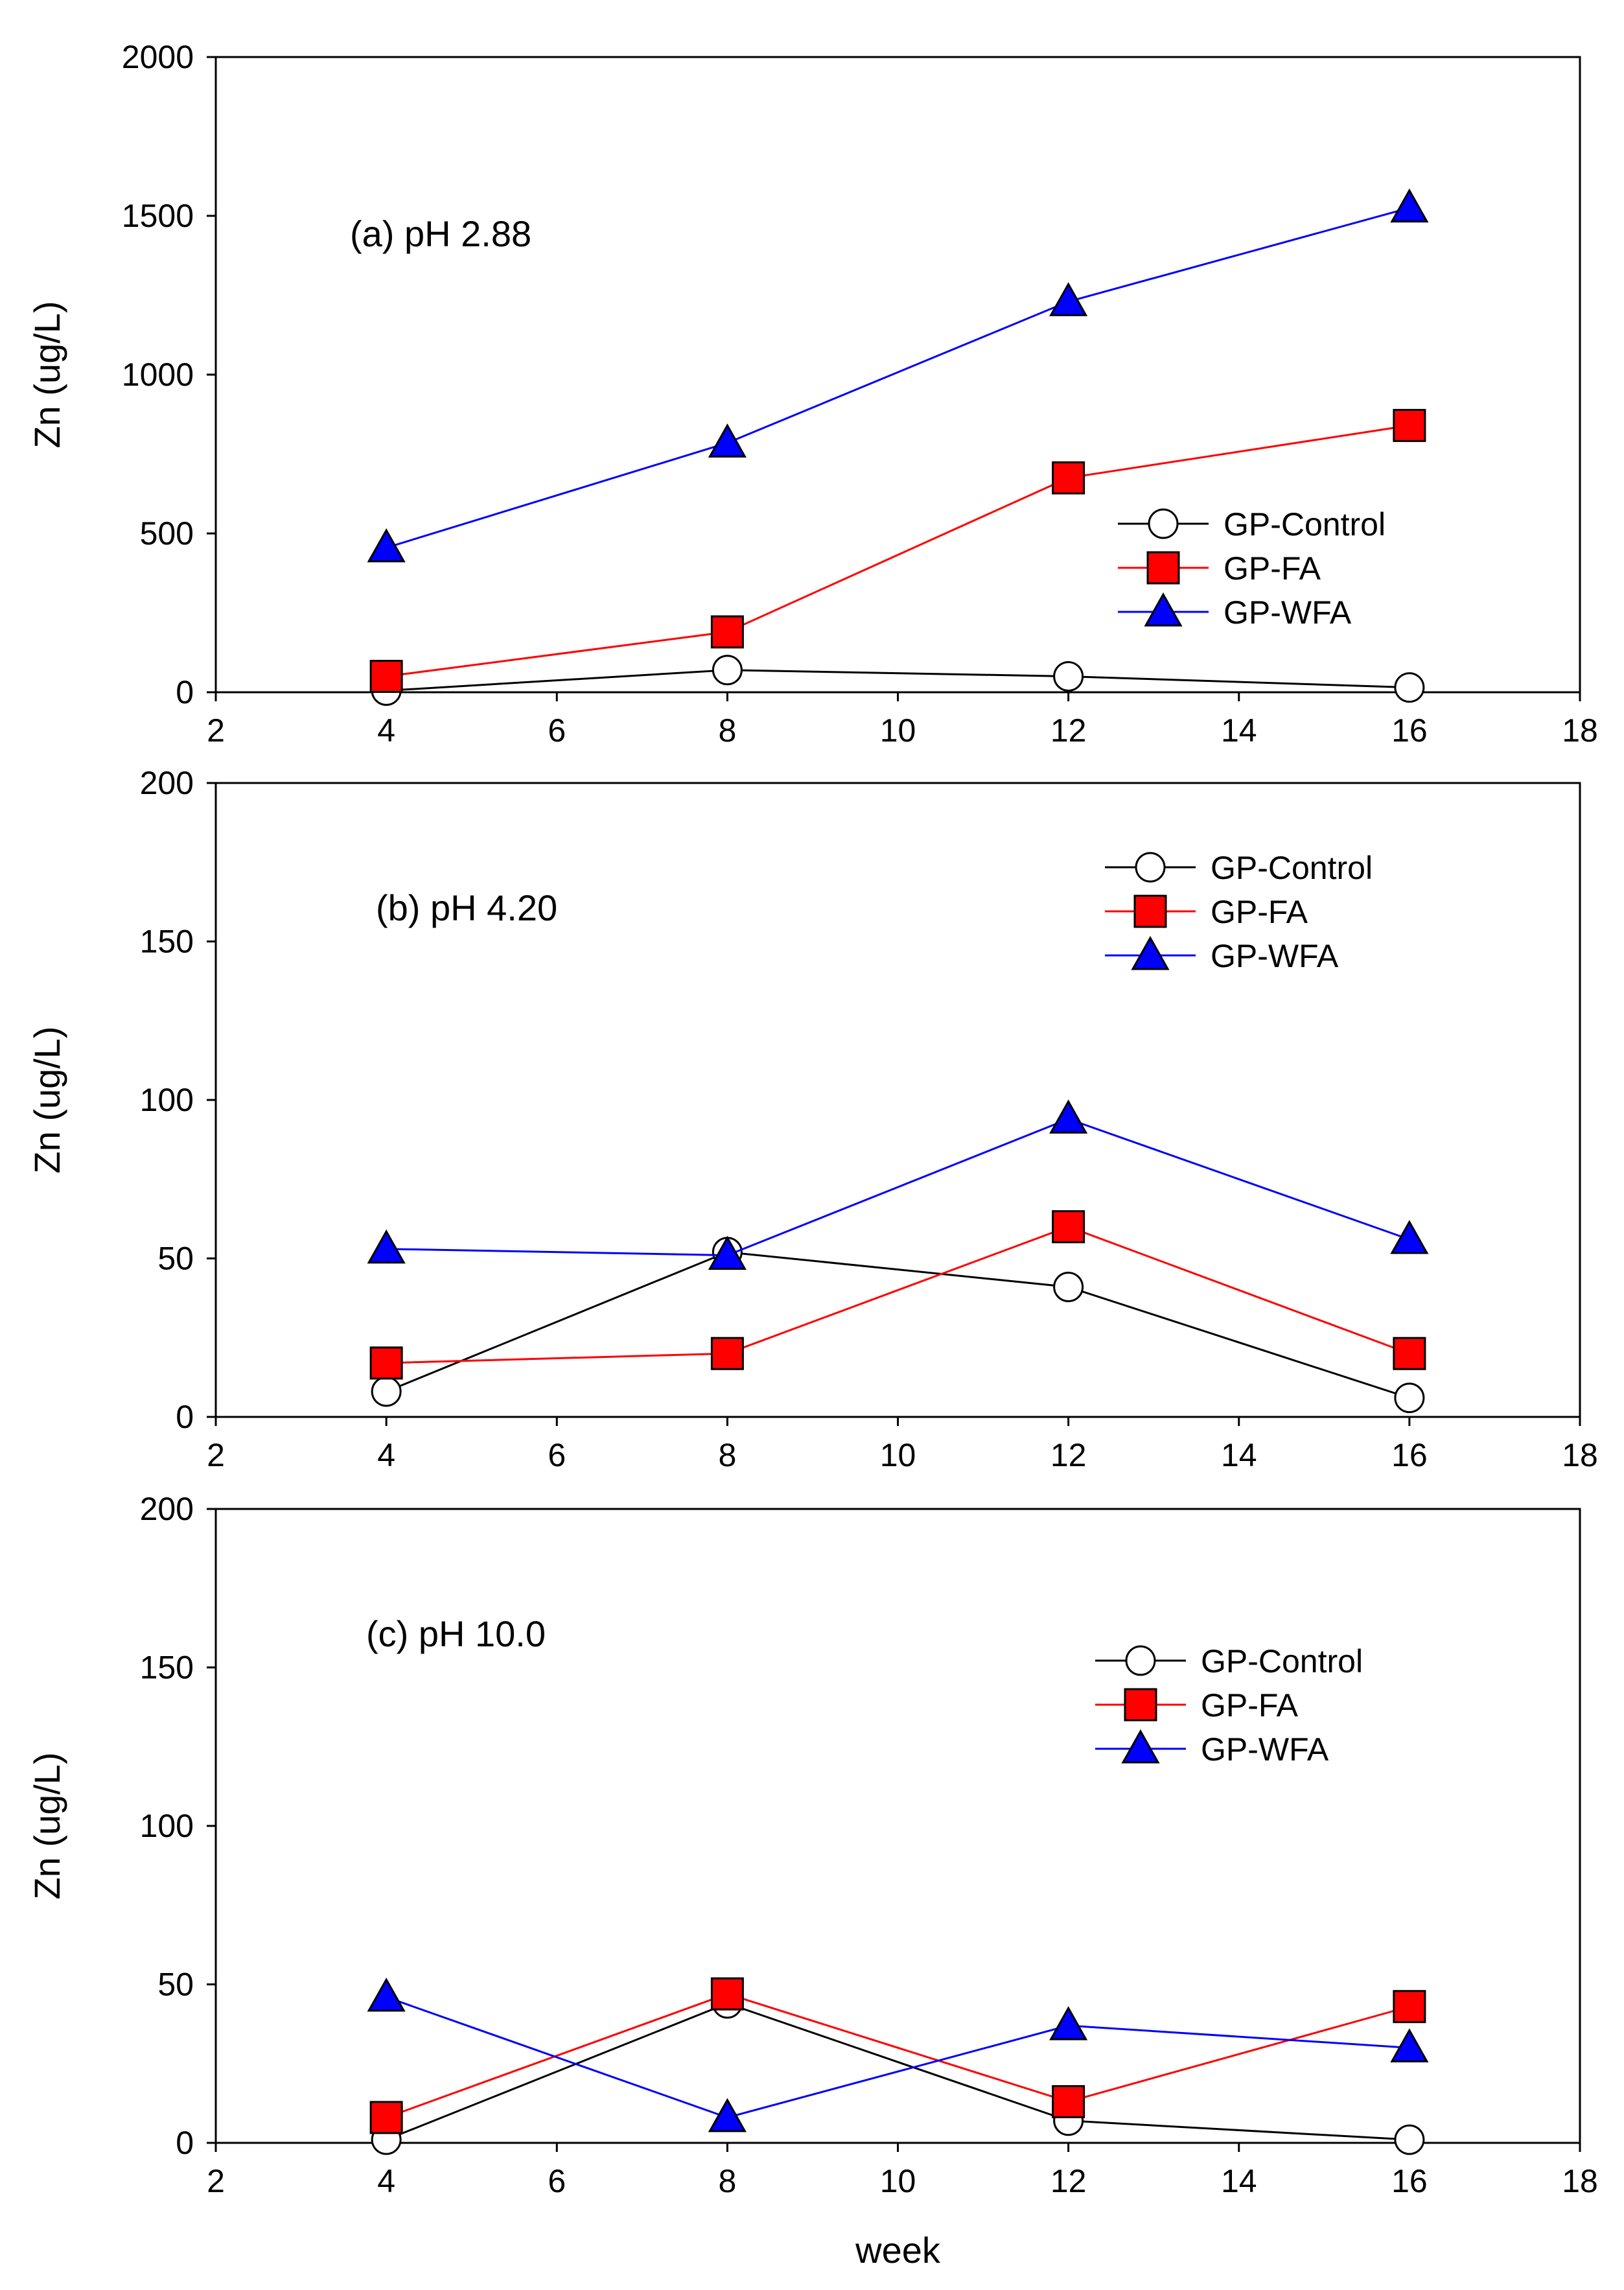  Describe the element at coordinates (158, 57) in the screenshot. I see `y-tick-label: 2000` at that location.